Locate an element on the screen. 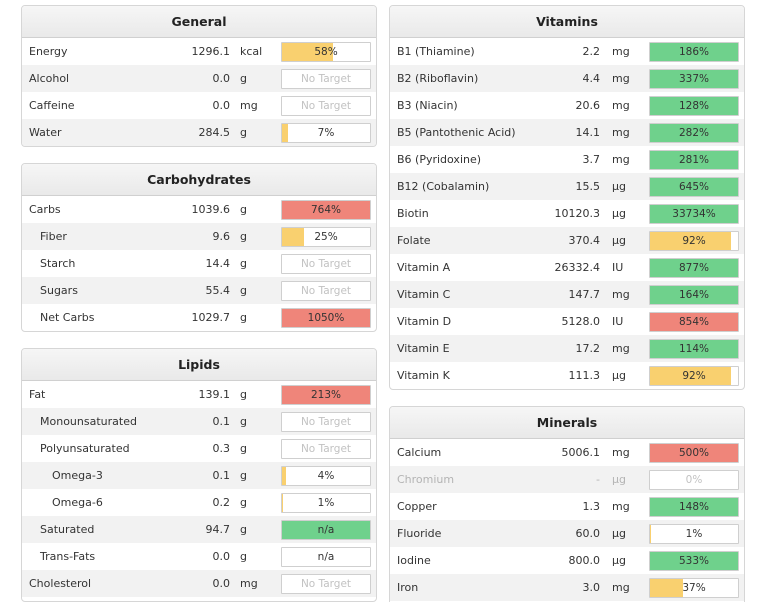 This screenshot has width=770, height=602. target-percent: 164% is located at coordinates (694, 295).